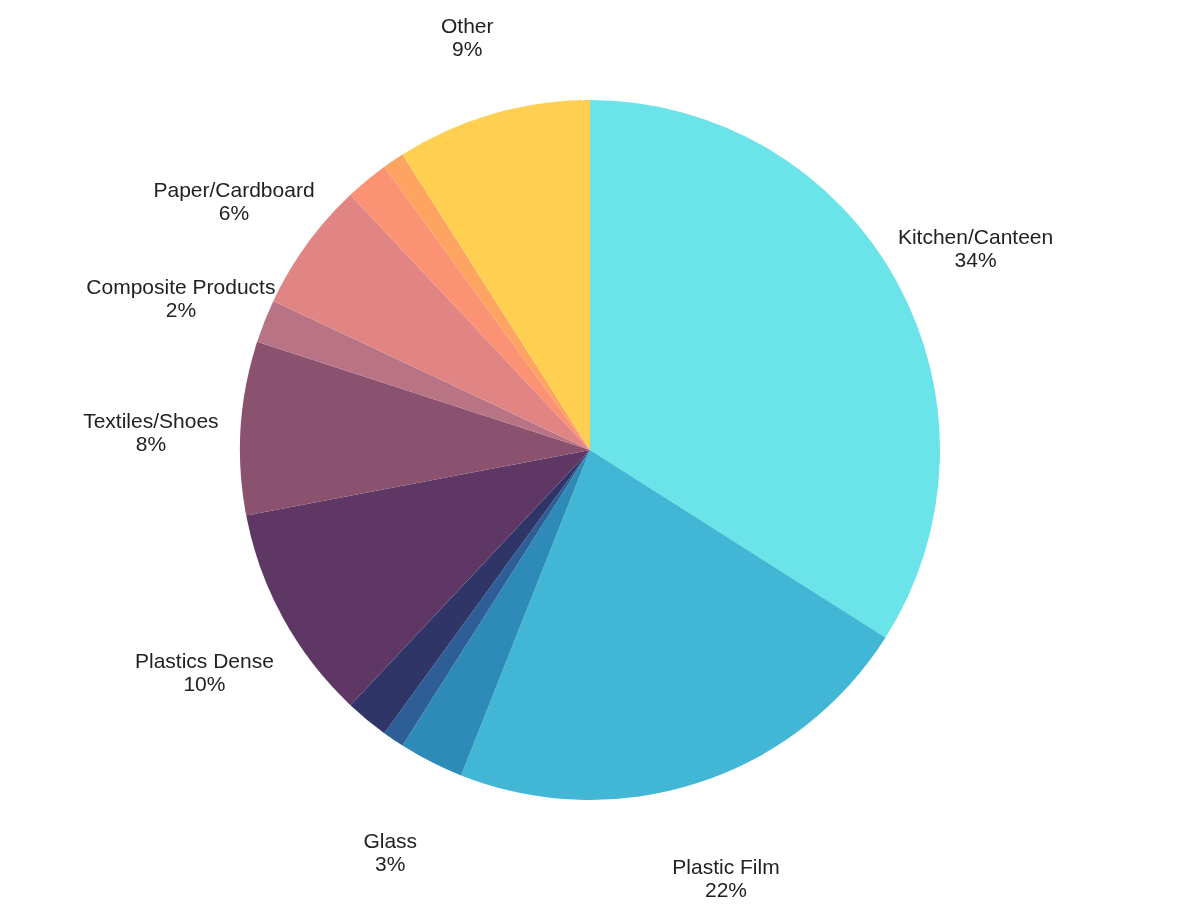 The width and height of the screenshot is (1196, 922). Describe the element at coordinates (467, 26) in the screenshot. I see `slice-label: Other` at that location.